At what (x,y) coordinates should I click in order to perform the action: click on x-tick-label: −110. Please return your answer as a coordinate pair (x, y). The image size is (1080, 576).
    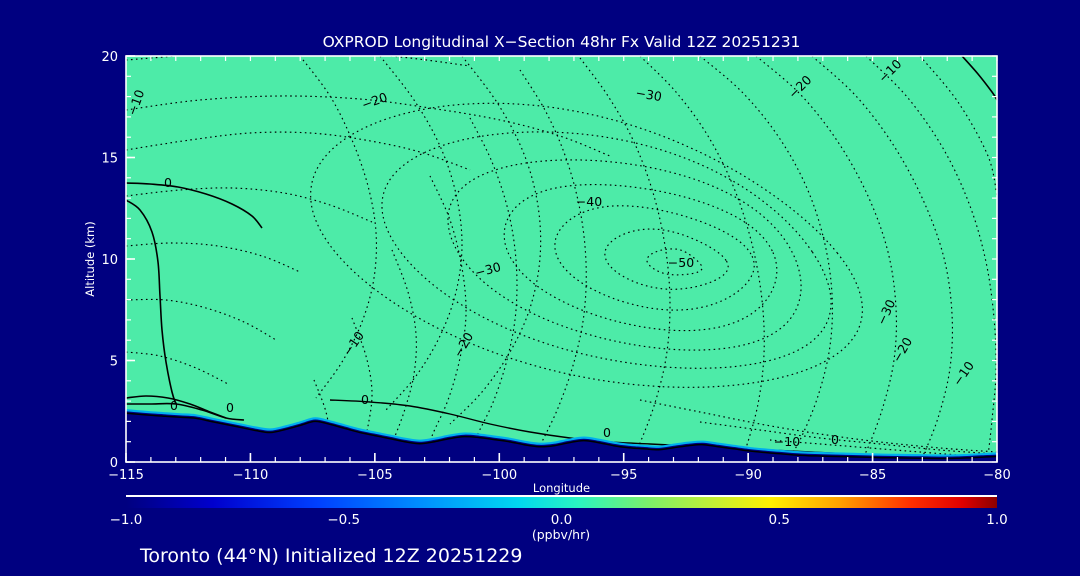
    Looking at the image, I should click on (251, 475).